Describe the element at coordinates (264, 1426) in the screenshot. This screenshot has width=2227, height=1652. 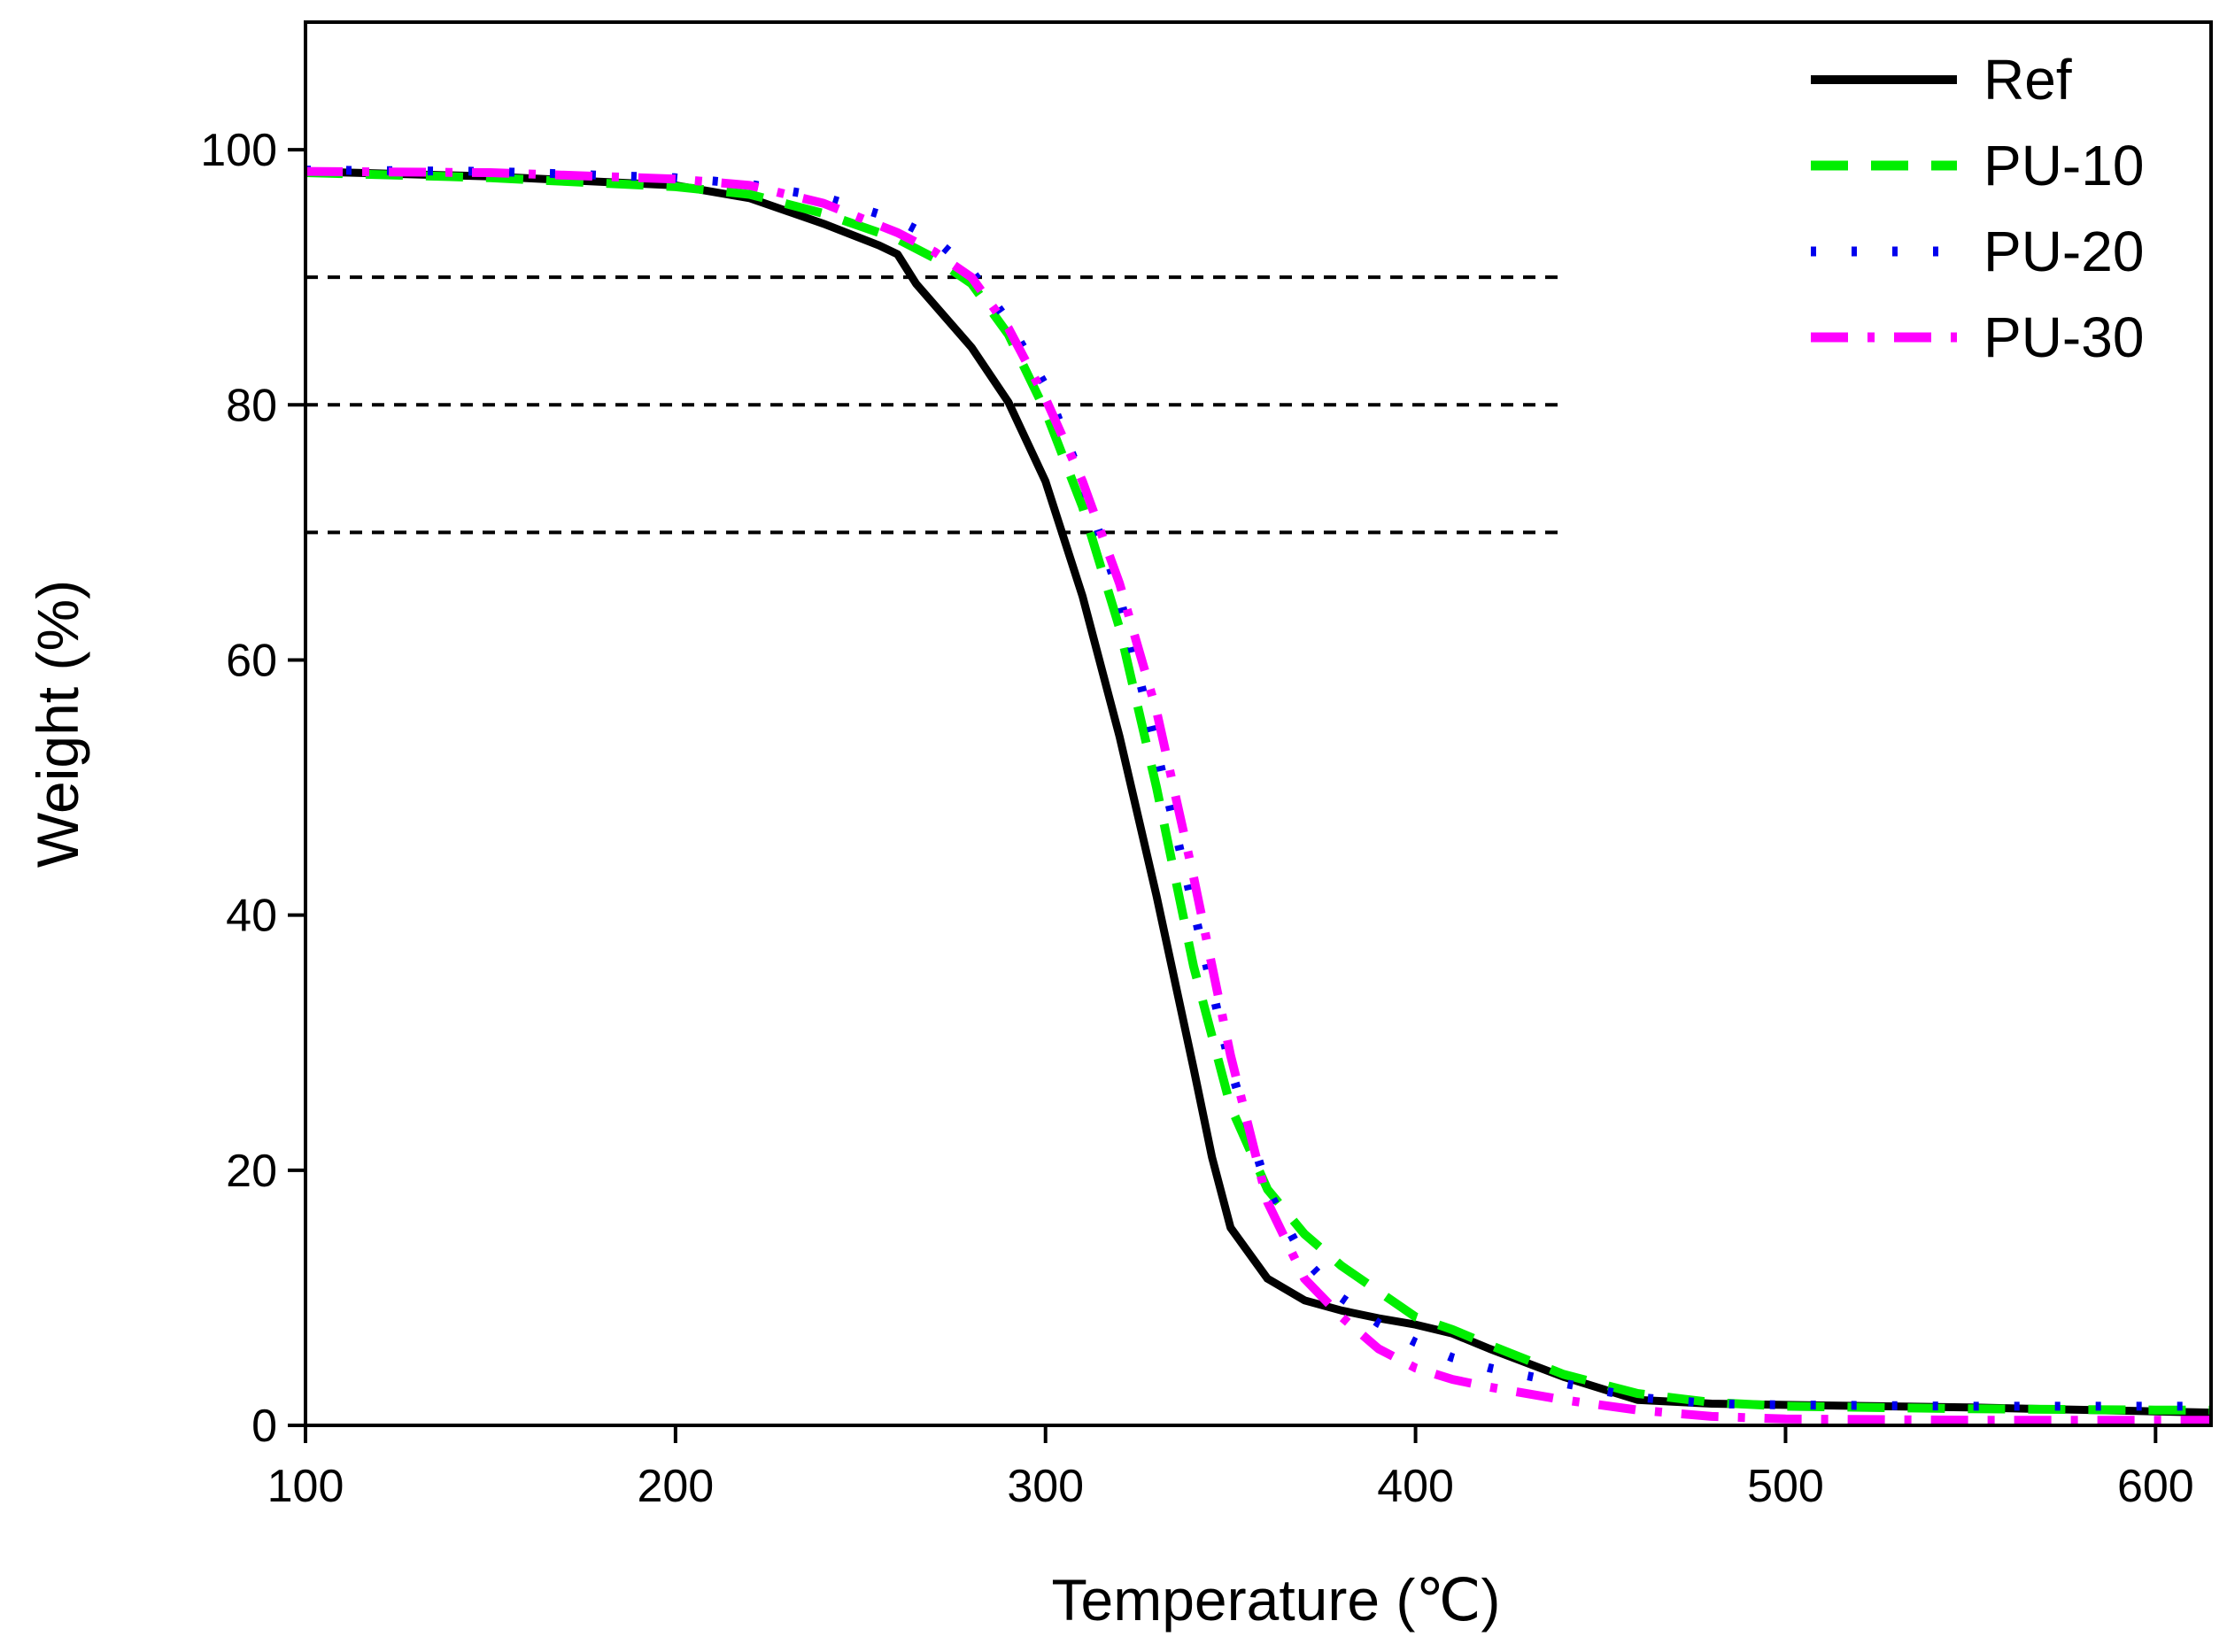
I see `y-tick-label: 0` at that location.